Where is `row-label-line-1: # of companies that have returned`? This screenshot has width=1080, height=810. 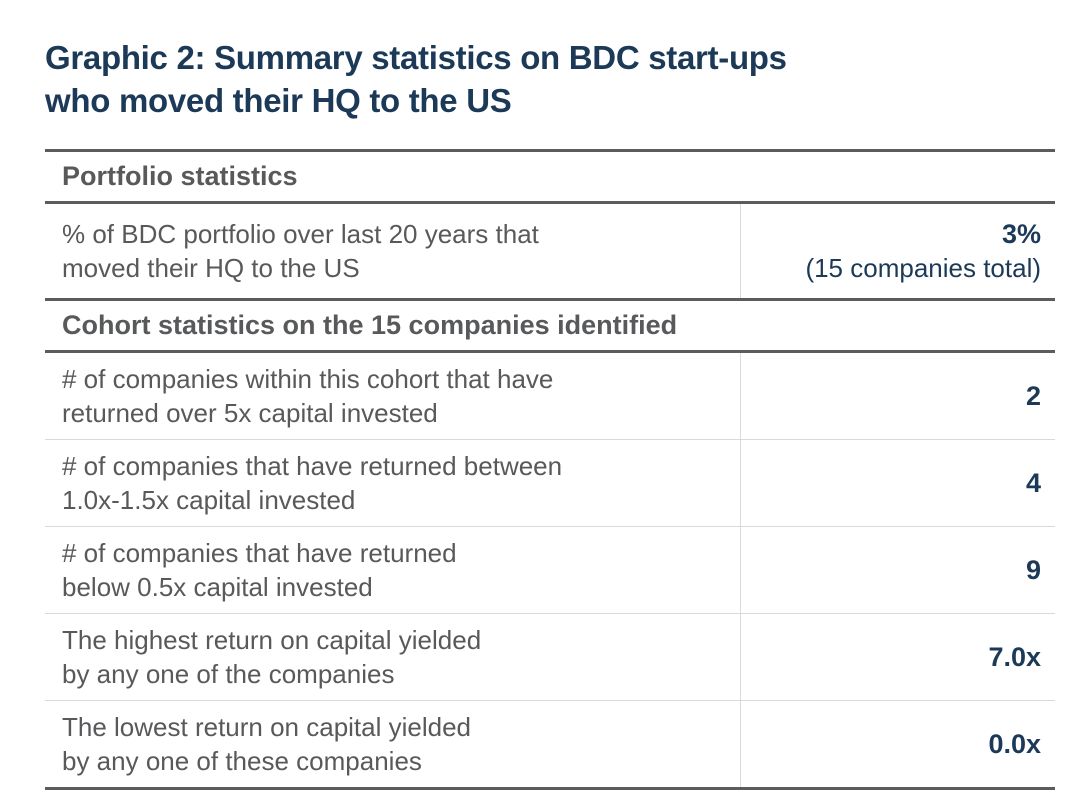 row-label-line-1: # of companies that have returned is located at coordinates (259, 553).